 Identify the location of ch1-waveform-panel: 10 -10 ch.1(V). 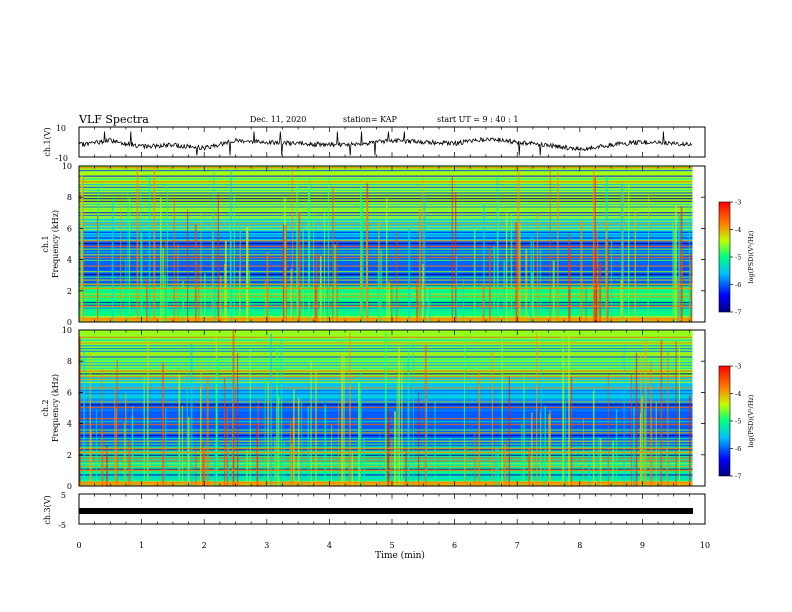
(374, 143).